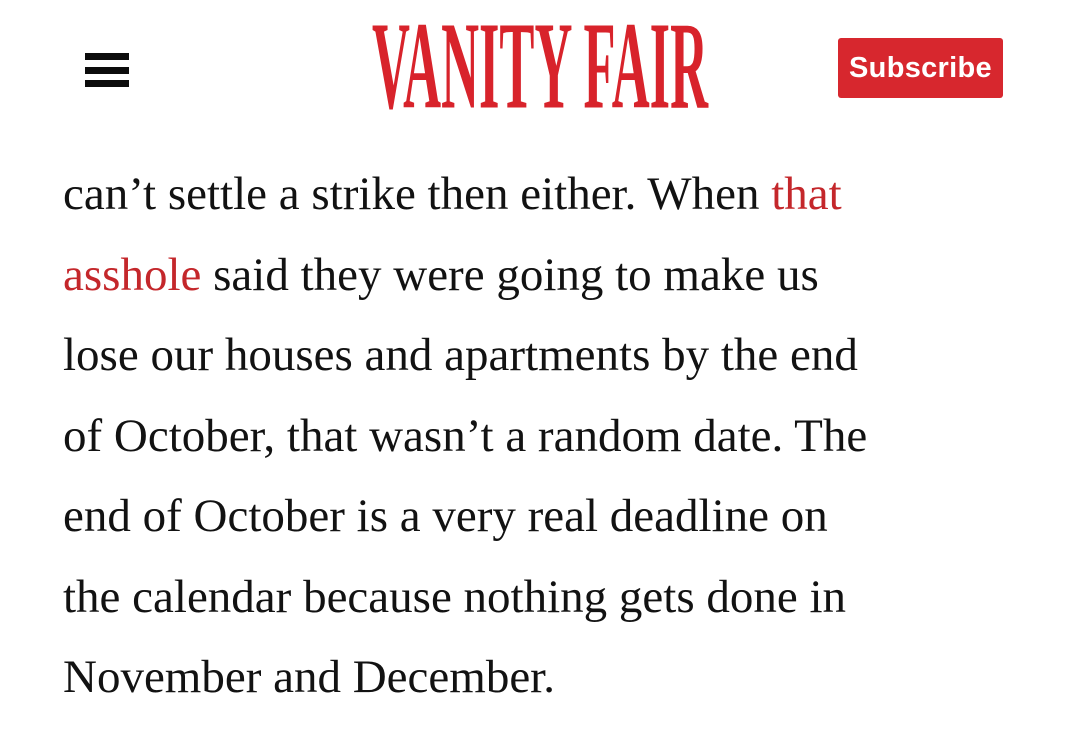 Image resolution: width=1080 pixels, height=752 pixels. I want to click on text-segment: can’t settle a strike then either. When, so click(417, 194).